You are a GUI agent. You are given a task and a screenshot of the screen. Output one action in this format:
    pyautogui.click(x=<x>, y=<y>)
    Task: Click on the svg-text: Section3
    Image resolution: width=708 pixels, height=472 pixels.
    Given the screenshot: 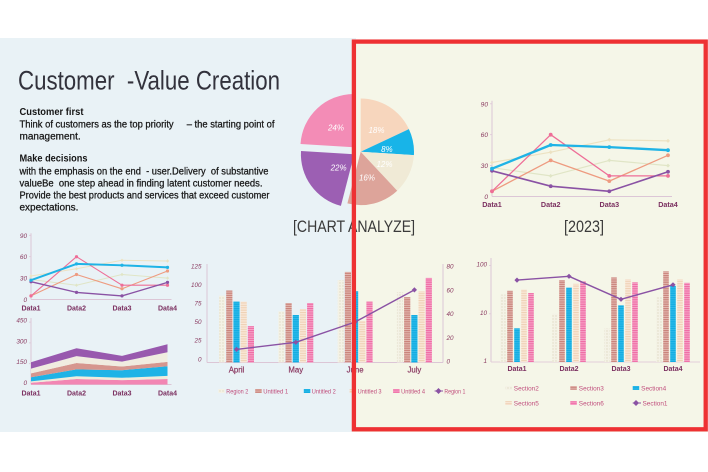 What is the action you would take?
    pyautogui.click(x=591, y=389)
    